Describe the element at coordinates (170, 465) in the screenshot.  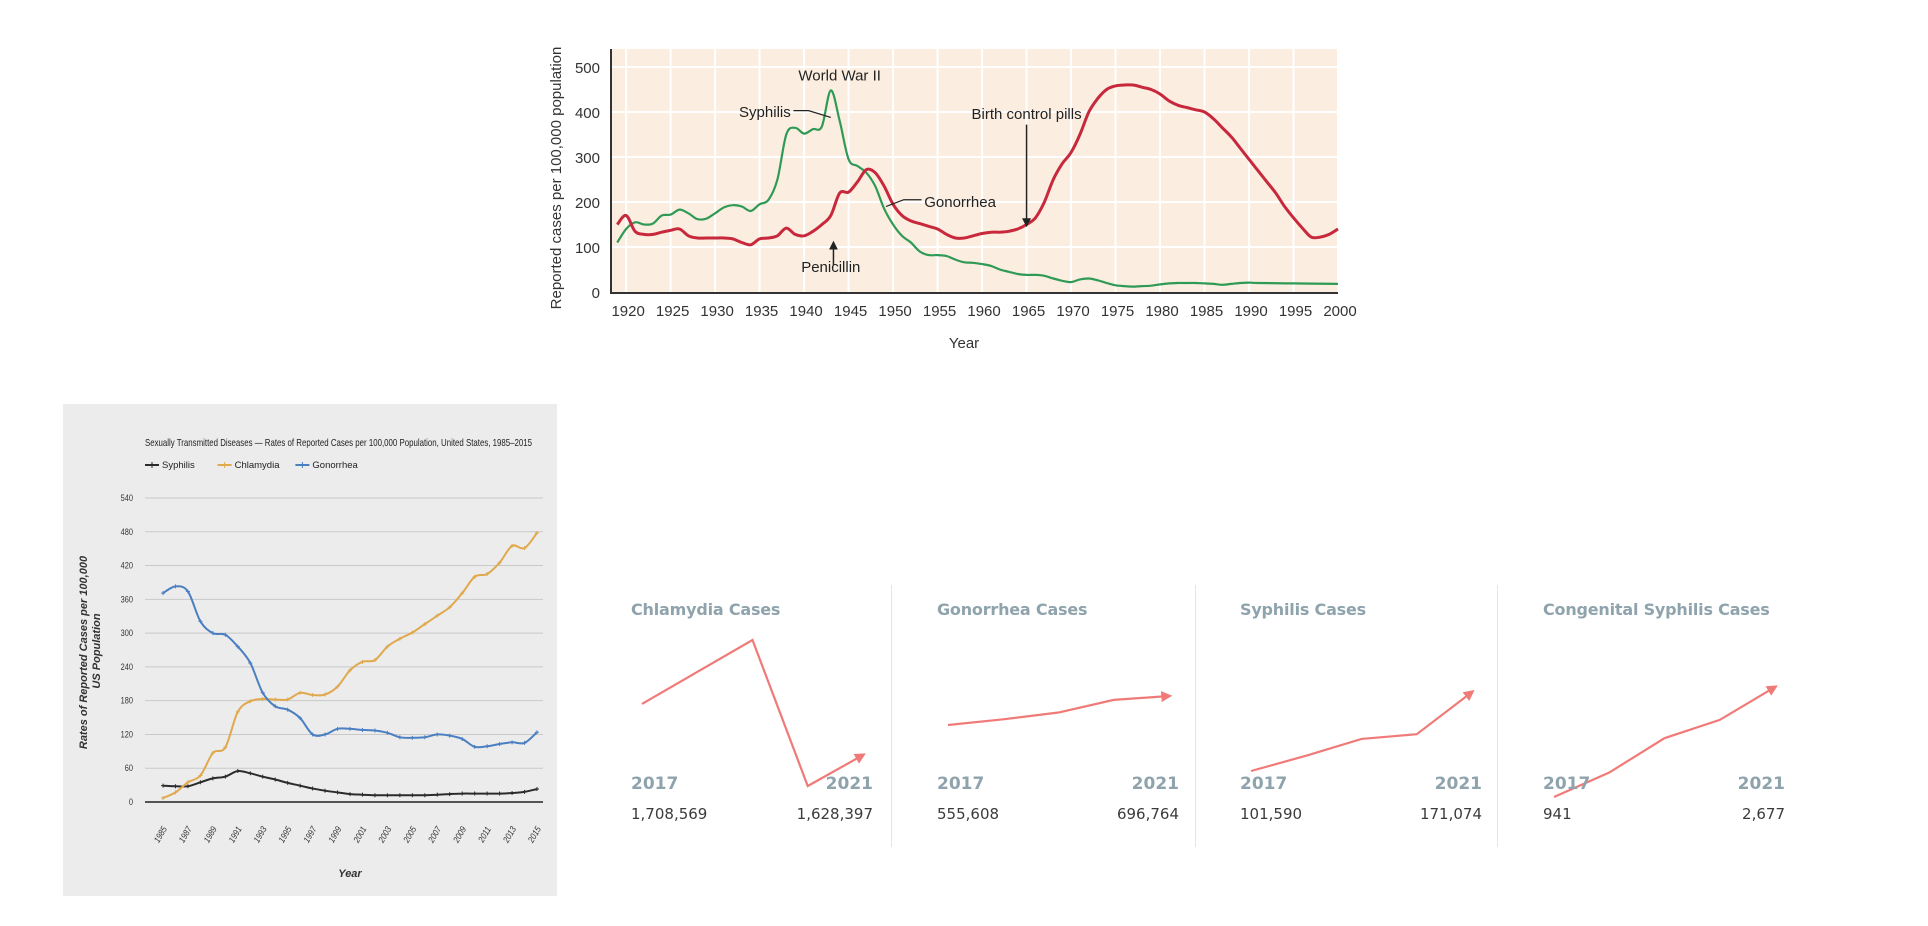
I see `legend-item-syphilis: Syphilis` at that location.